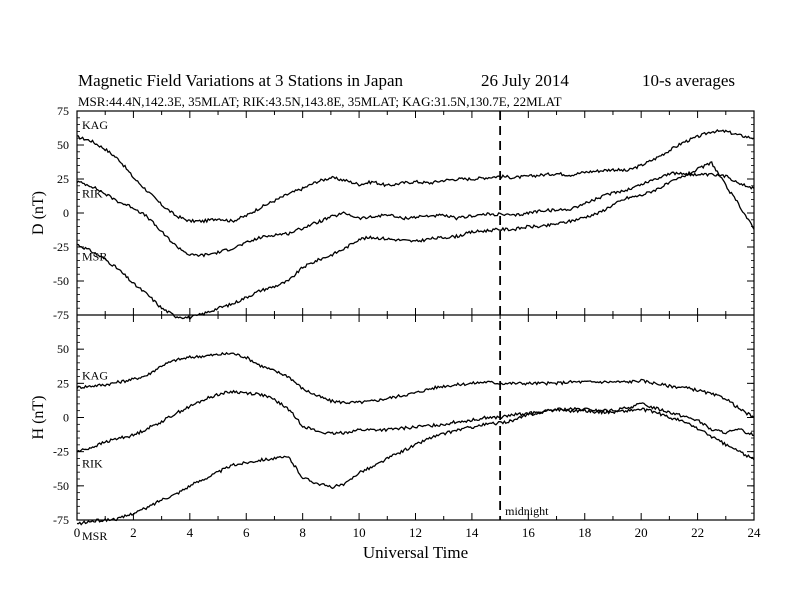  I want to click on x-tick-label: 18, so click(584, 532).